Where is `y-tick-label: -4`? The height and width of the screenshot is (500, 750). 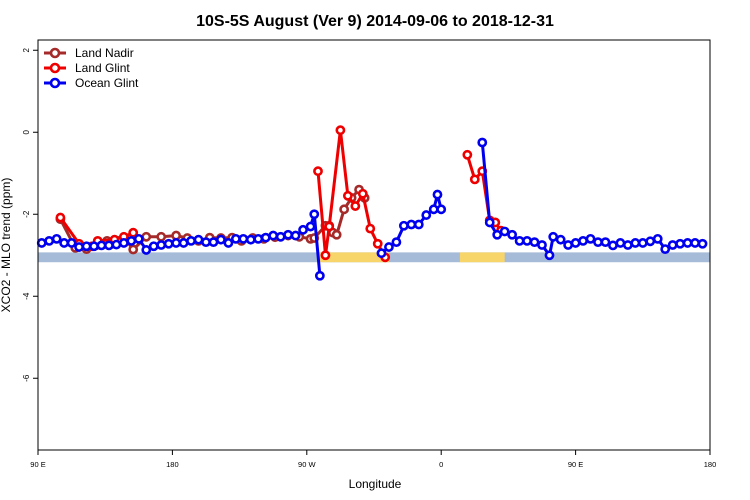
y-tick-label: -4 is located at coordinates (26, 296).